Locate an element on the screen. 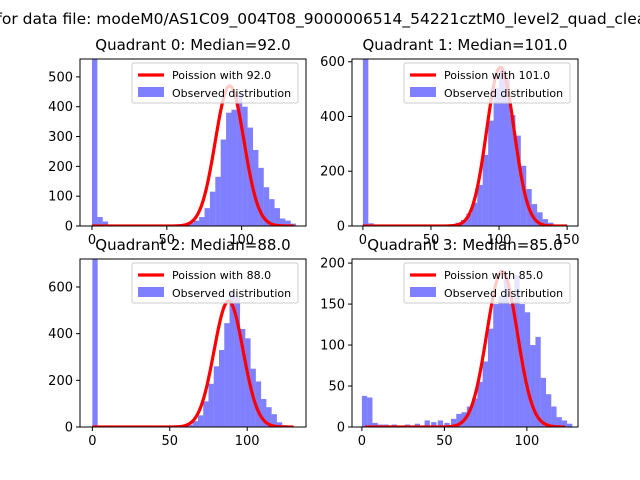 This screenshot has height=480, width=640. legend-label-poisson: Poission with 85.0 is located at coordinates (493, 275).